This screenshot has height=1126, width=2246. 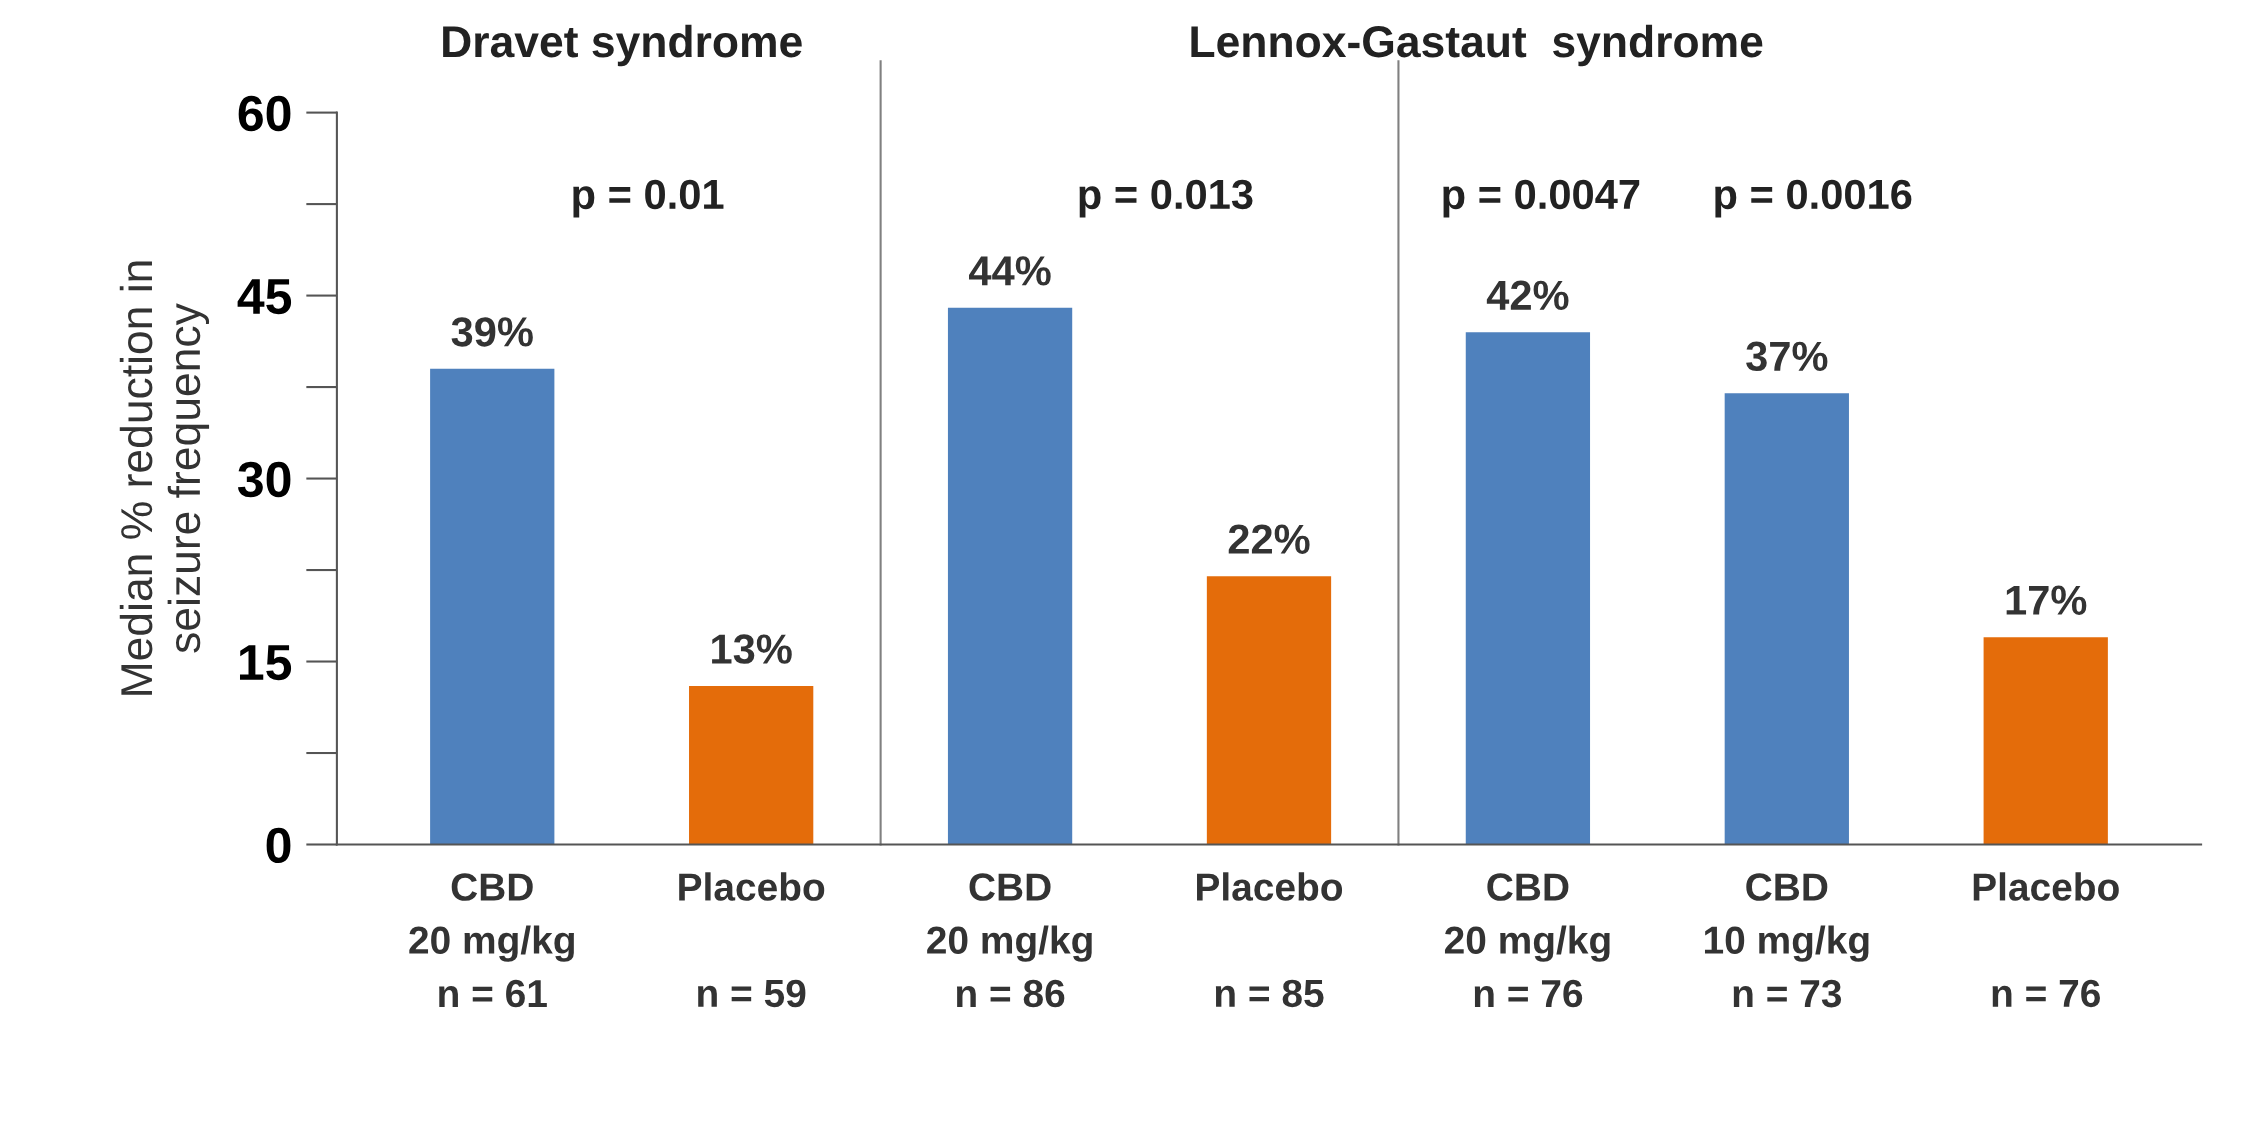 What do you see at coordinates (2046, 600) in the screenshot?
I see `data-label: 17%` at bounding box center [2046, 600].